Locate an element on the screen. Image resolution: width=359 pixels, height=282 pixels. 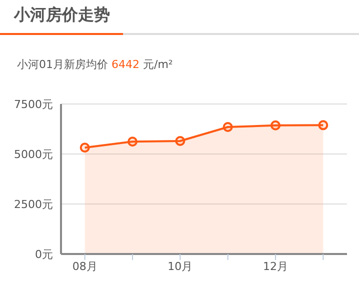
y-tick-label: 5000元 is located at coordinates (33, 154).